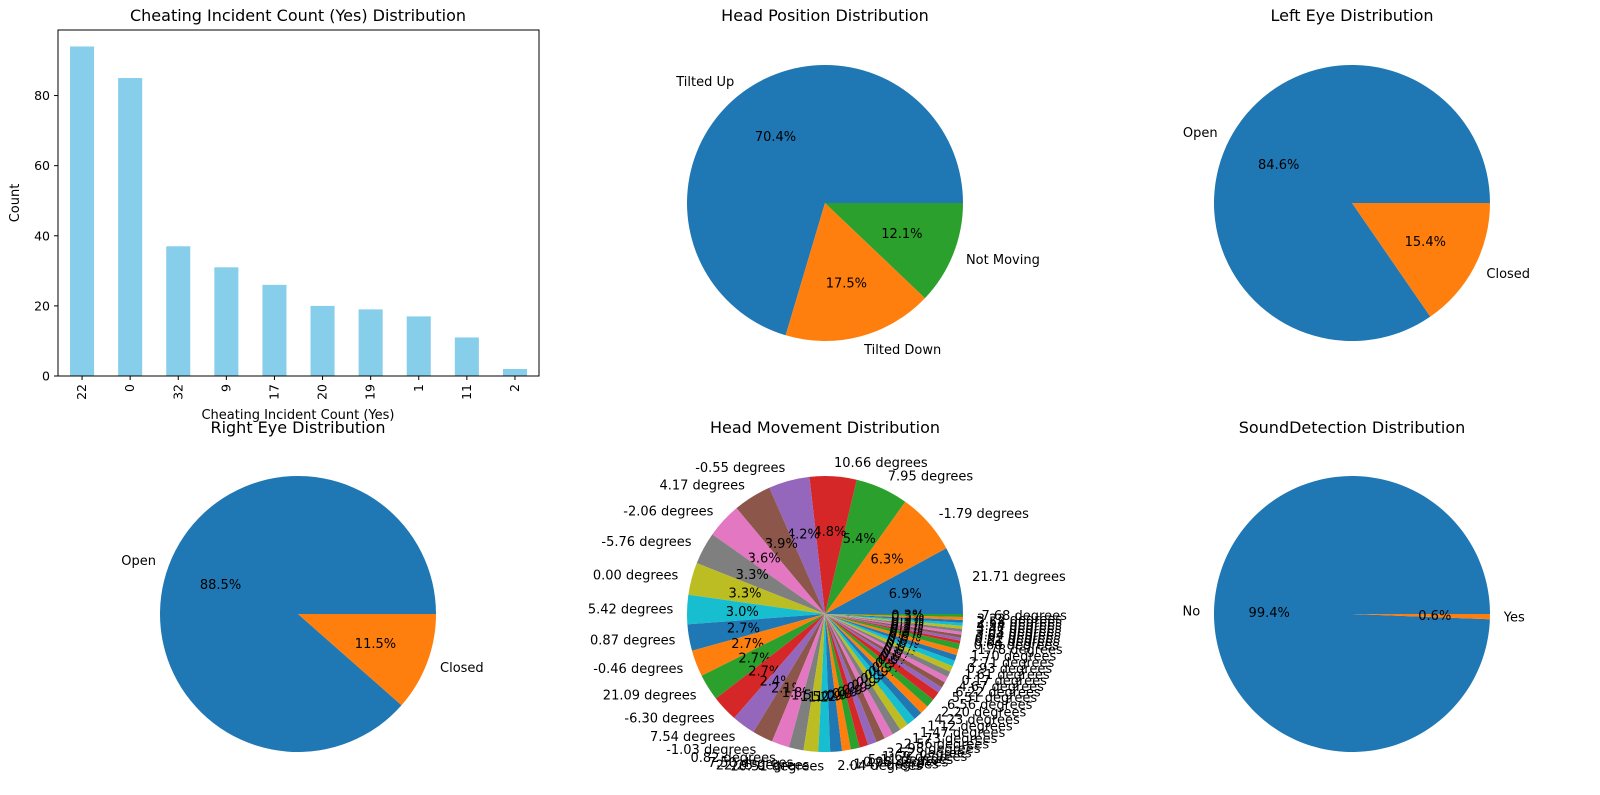 This screenshot has height=795, width=1600. Describe the element at coordinates (1001, 687) in the screenshot. I see `pie-slice-label: 4.67 degrees` at that location.